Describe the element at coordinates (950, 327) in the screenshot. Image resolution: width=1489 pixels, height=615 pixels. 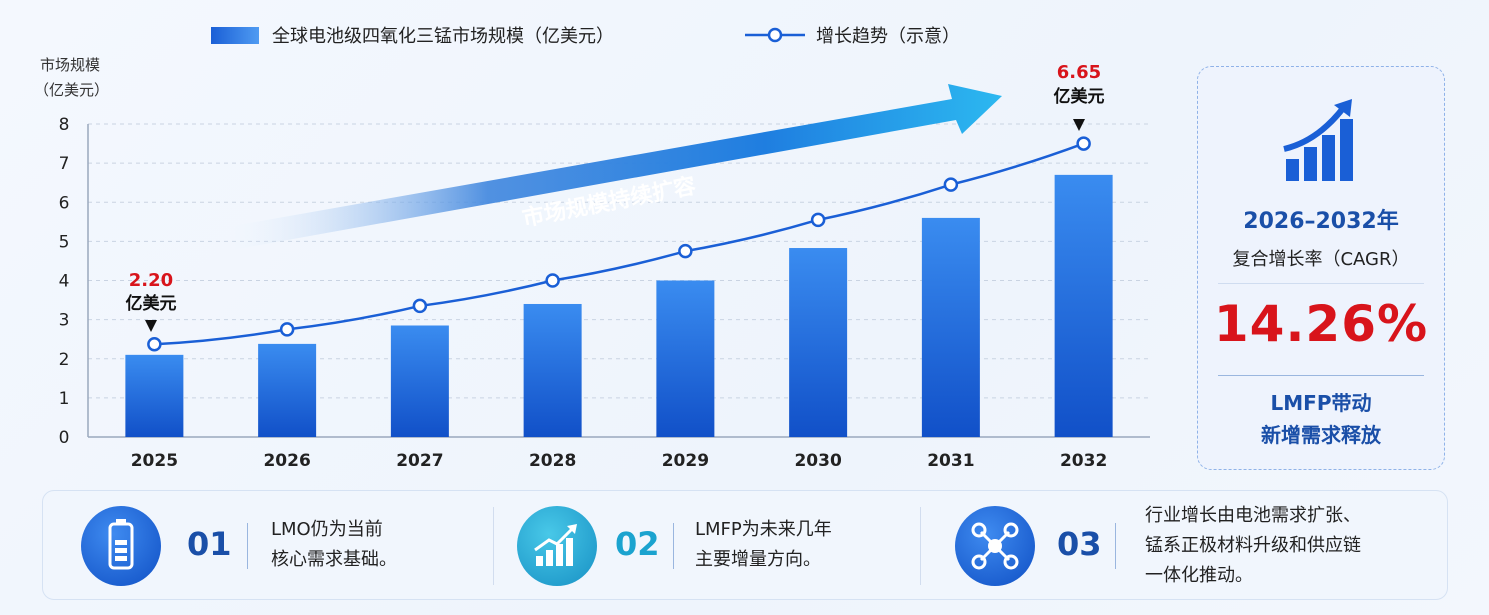
I see `bar-2031` at that location.